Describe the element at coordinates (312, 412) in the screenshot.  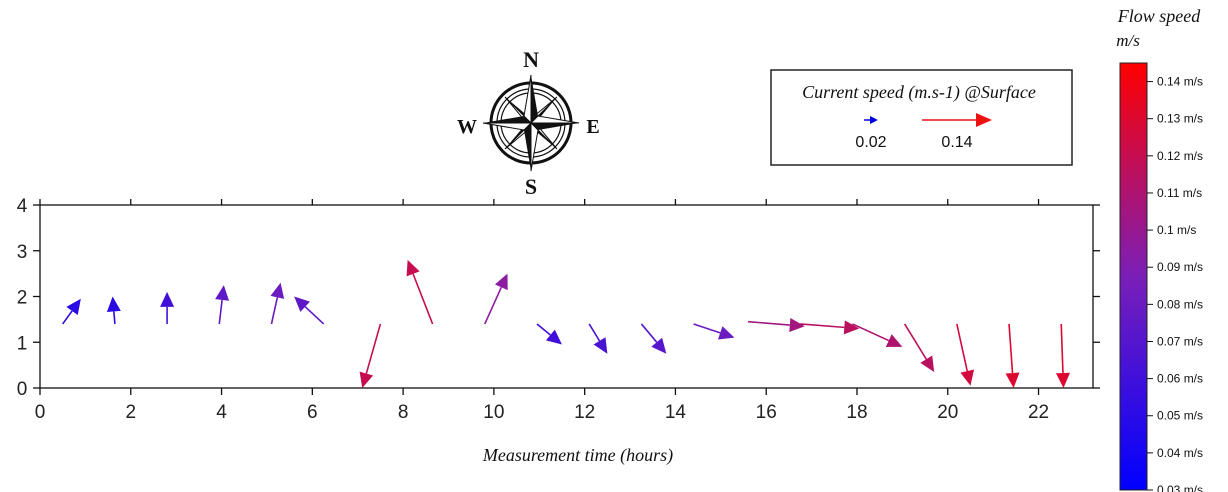
I see `x-tick-label: 6` at that location.